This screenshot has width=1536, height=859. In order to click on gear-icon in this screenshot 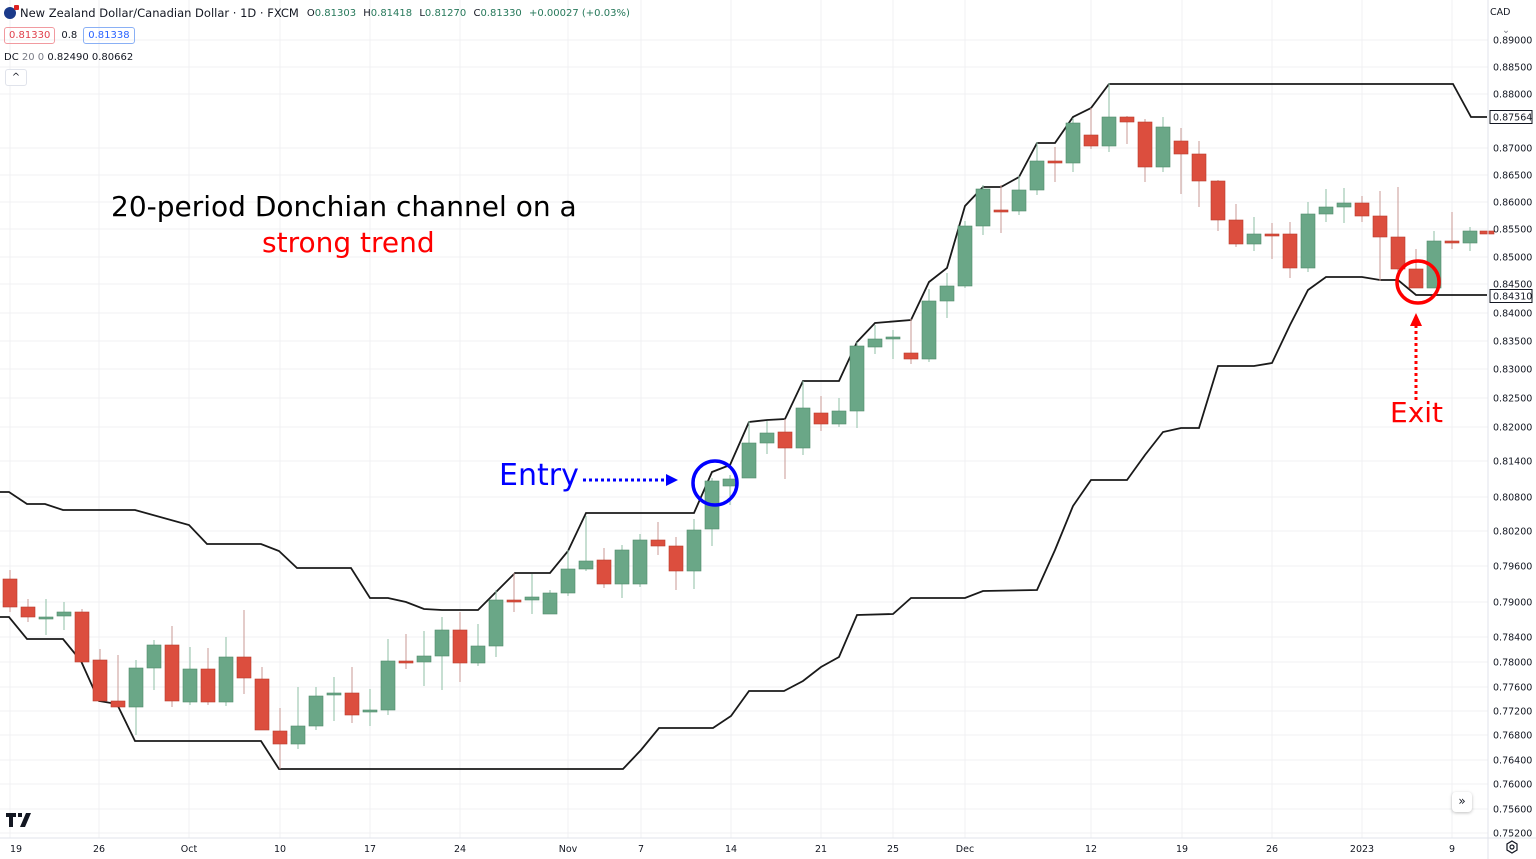, I will do `click(1512, 847)`.